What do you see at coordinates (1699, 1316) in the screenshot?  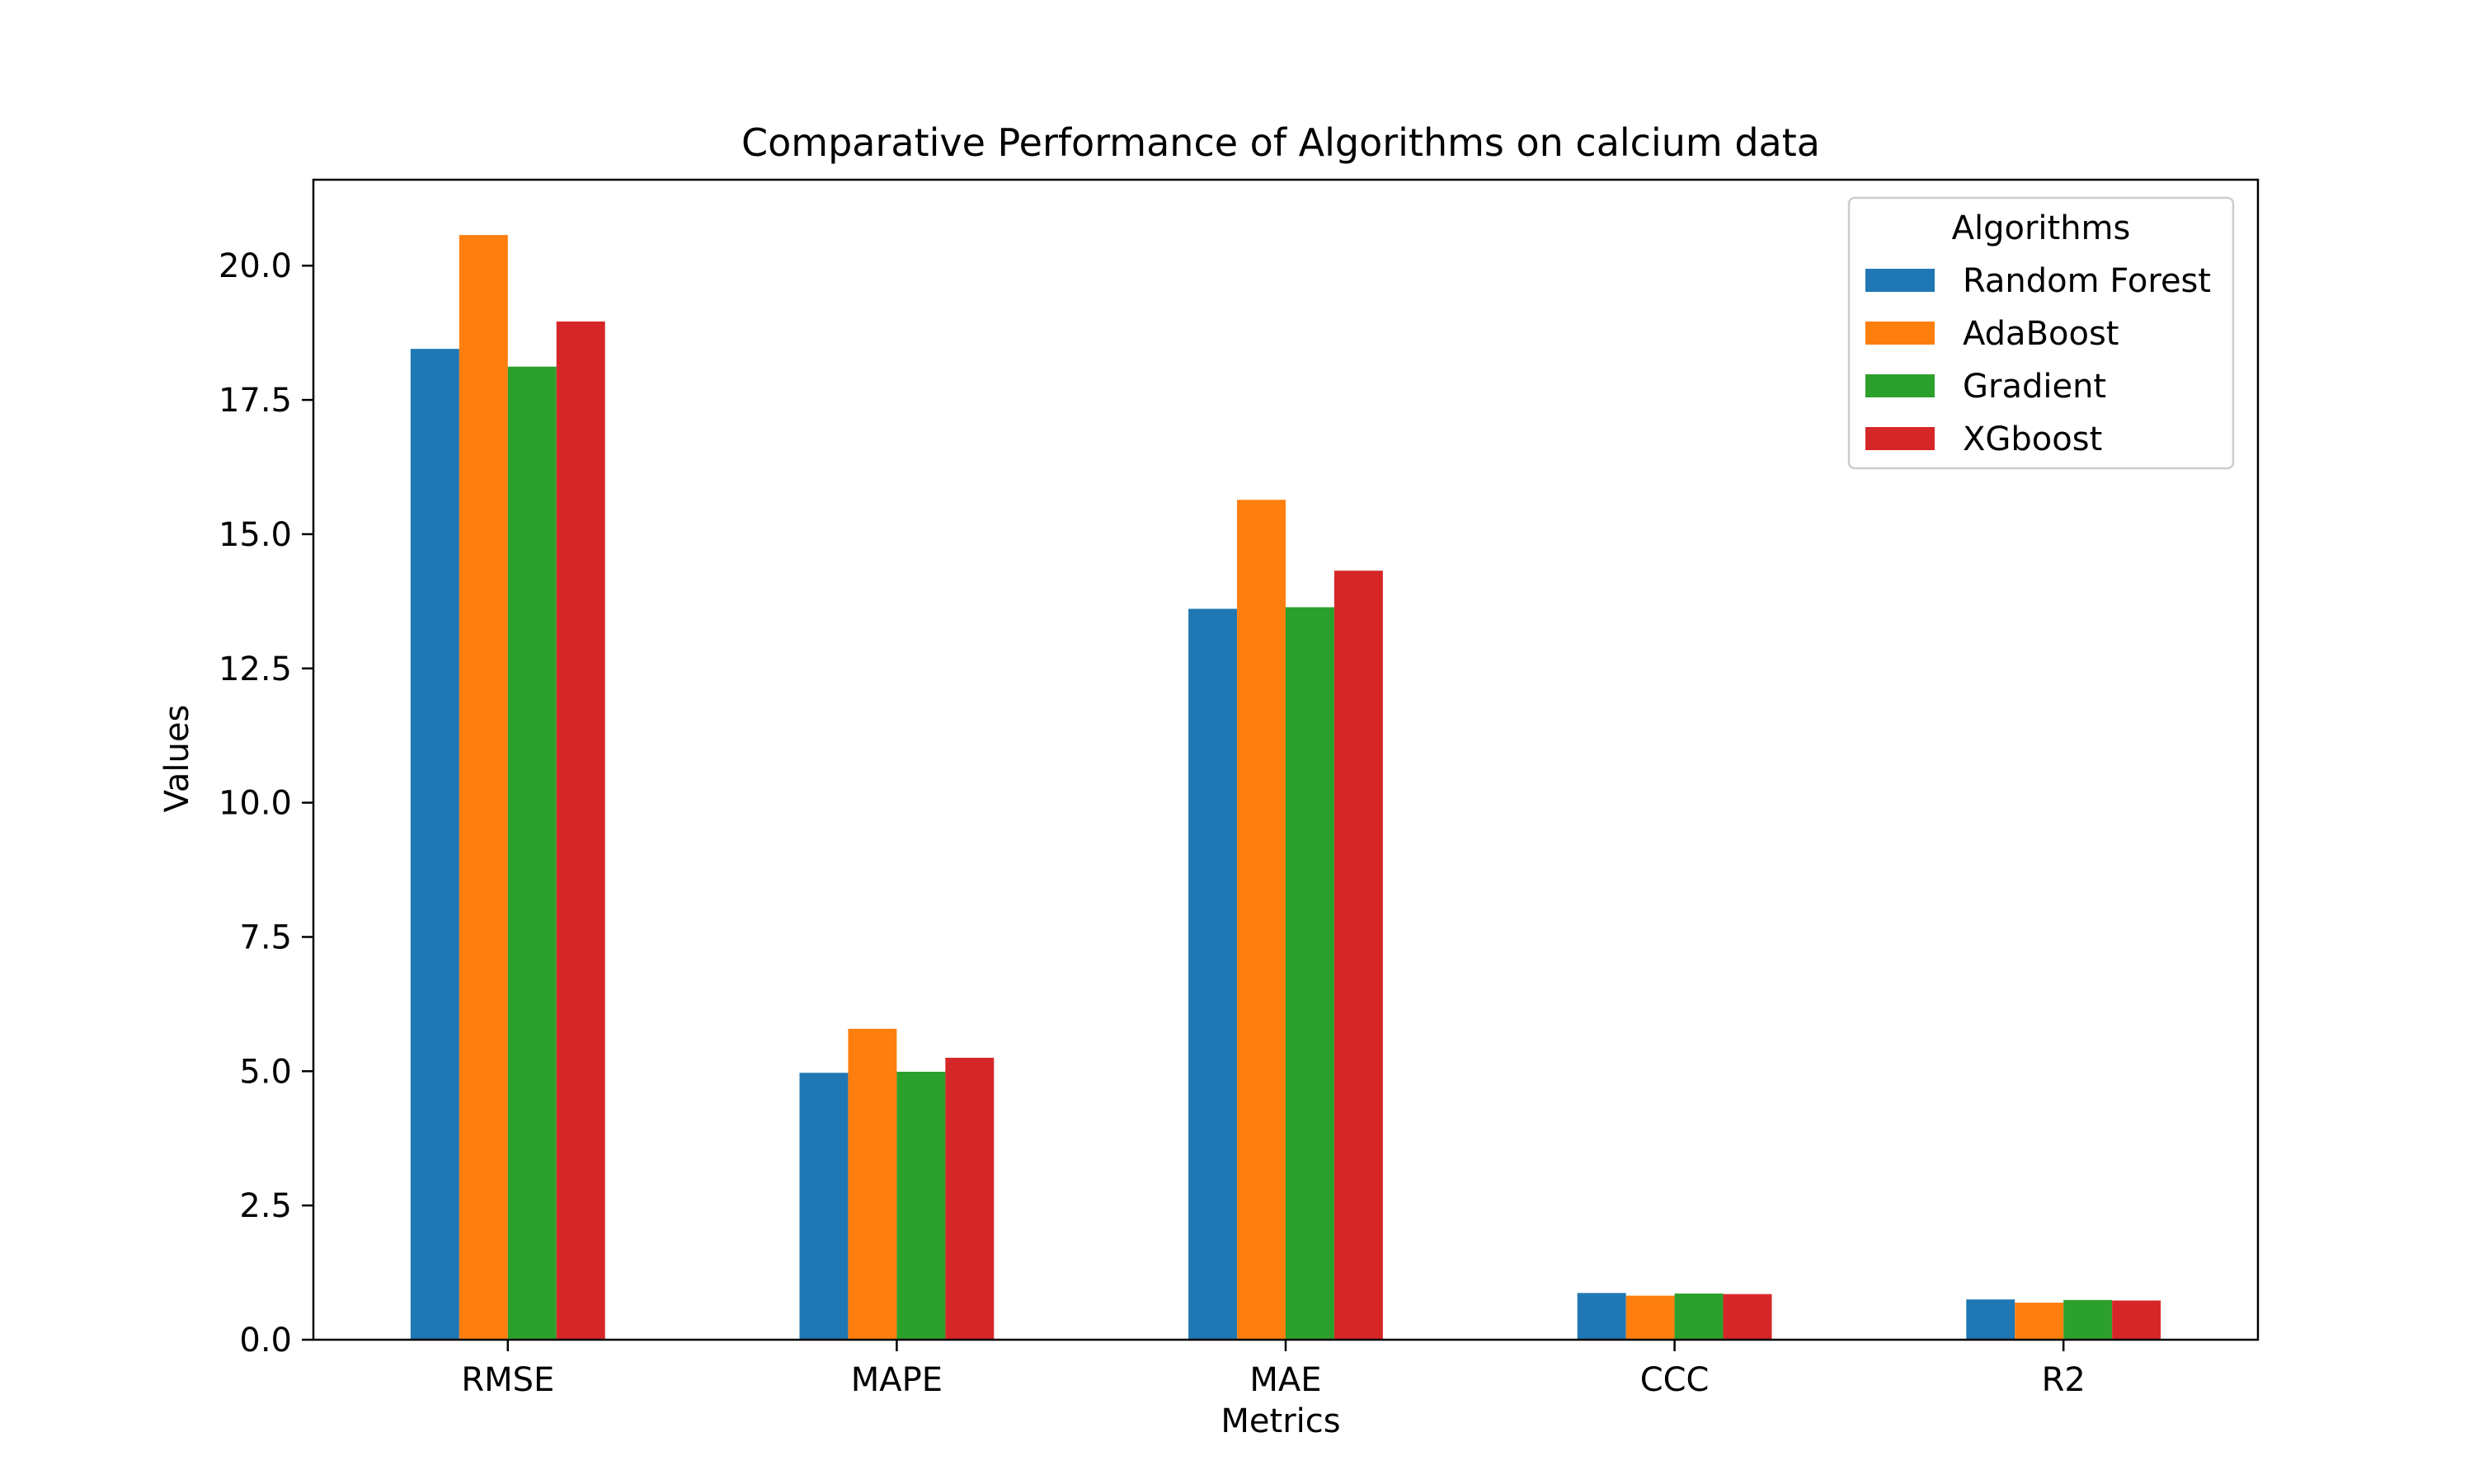 I see `bar-ccc-gradient` at bounding box center [1699, 1316].